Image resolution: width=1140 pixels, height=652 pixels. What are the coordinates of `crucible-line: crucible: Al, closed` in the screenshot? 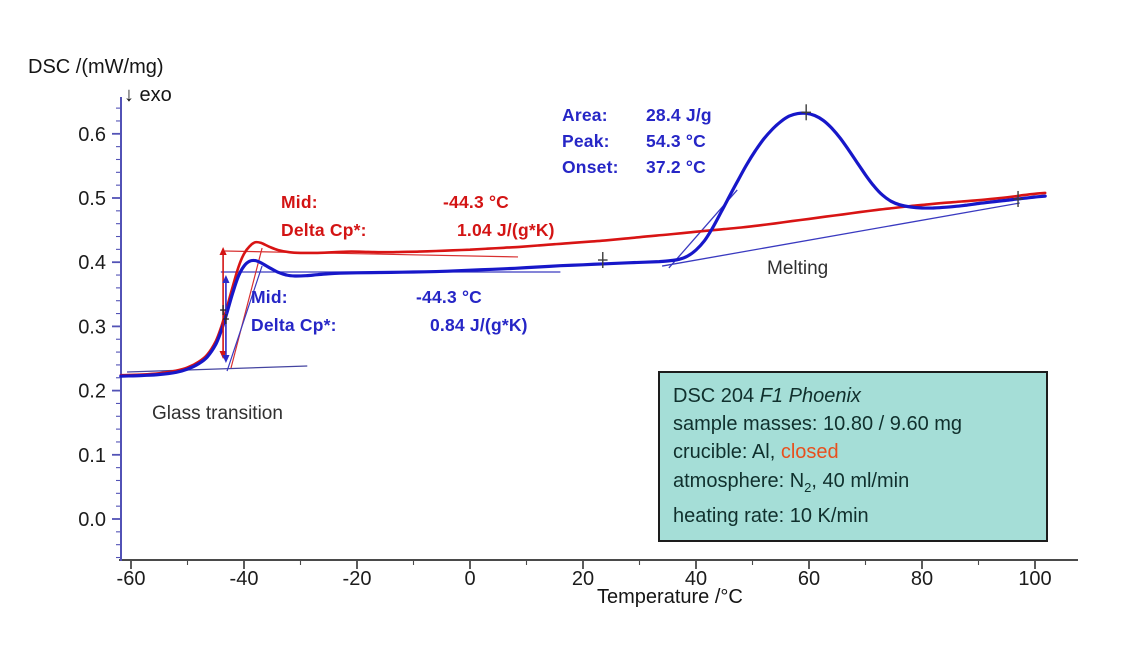 It's located at (853, 452).